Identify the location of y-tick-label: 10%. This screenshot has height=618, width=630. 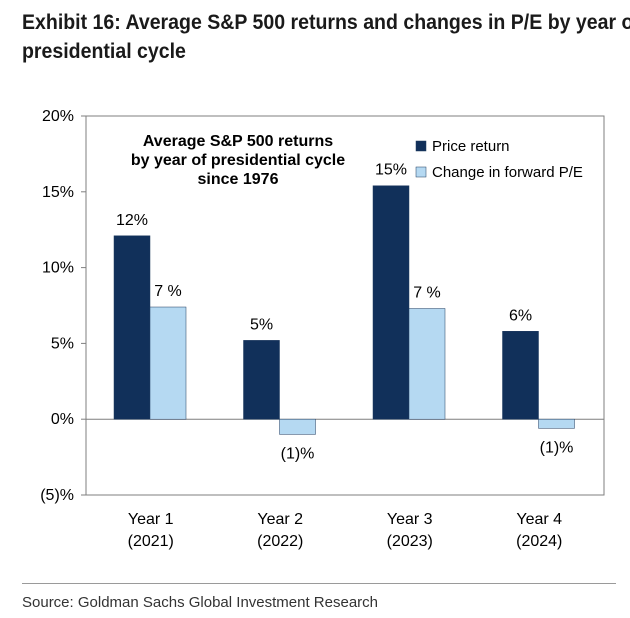
(58, 268).